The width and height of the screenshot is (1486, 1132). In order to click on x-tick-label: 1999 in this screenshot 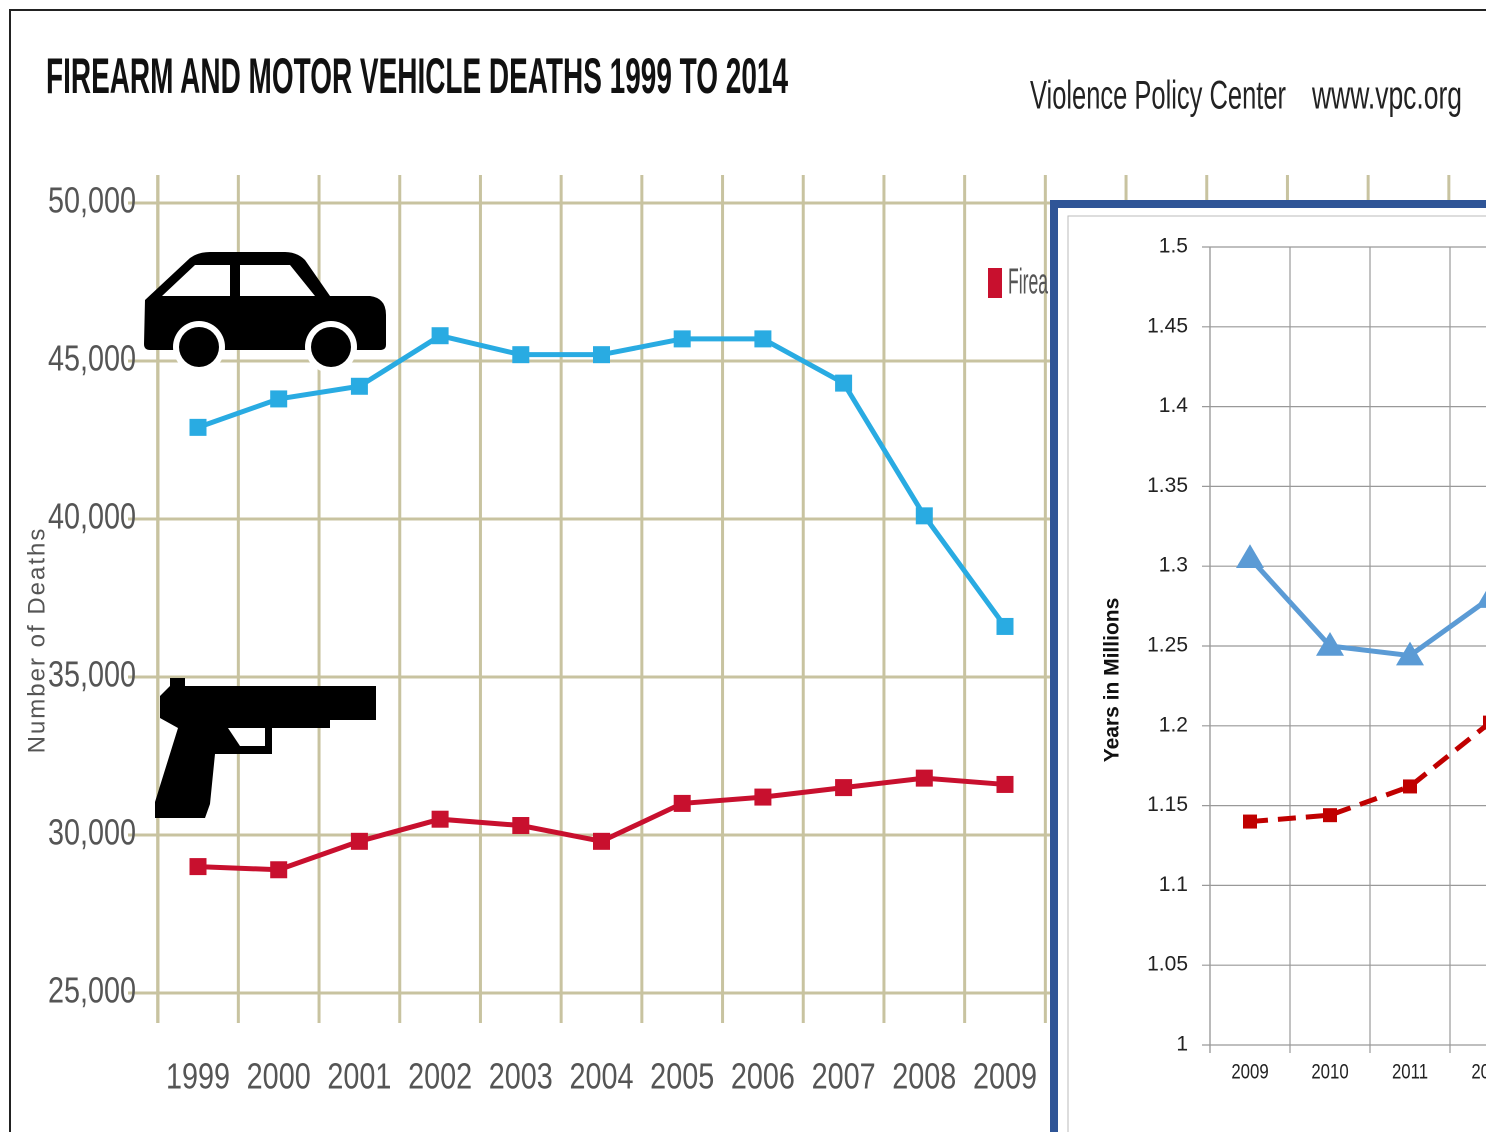, I will do `click(198, 1075)`.